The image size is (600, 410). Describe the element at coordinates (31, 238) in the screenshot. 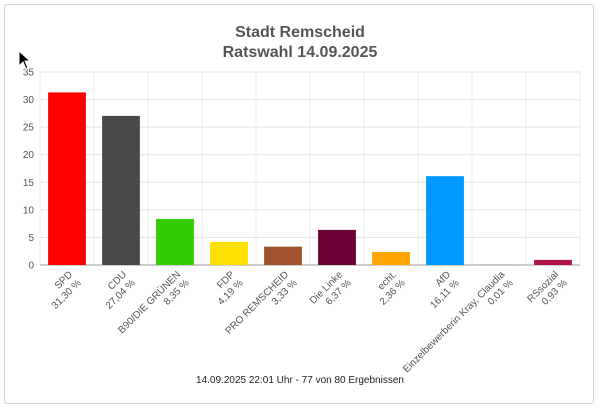

I see `y-tick-label: 5` at that location.